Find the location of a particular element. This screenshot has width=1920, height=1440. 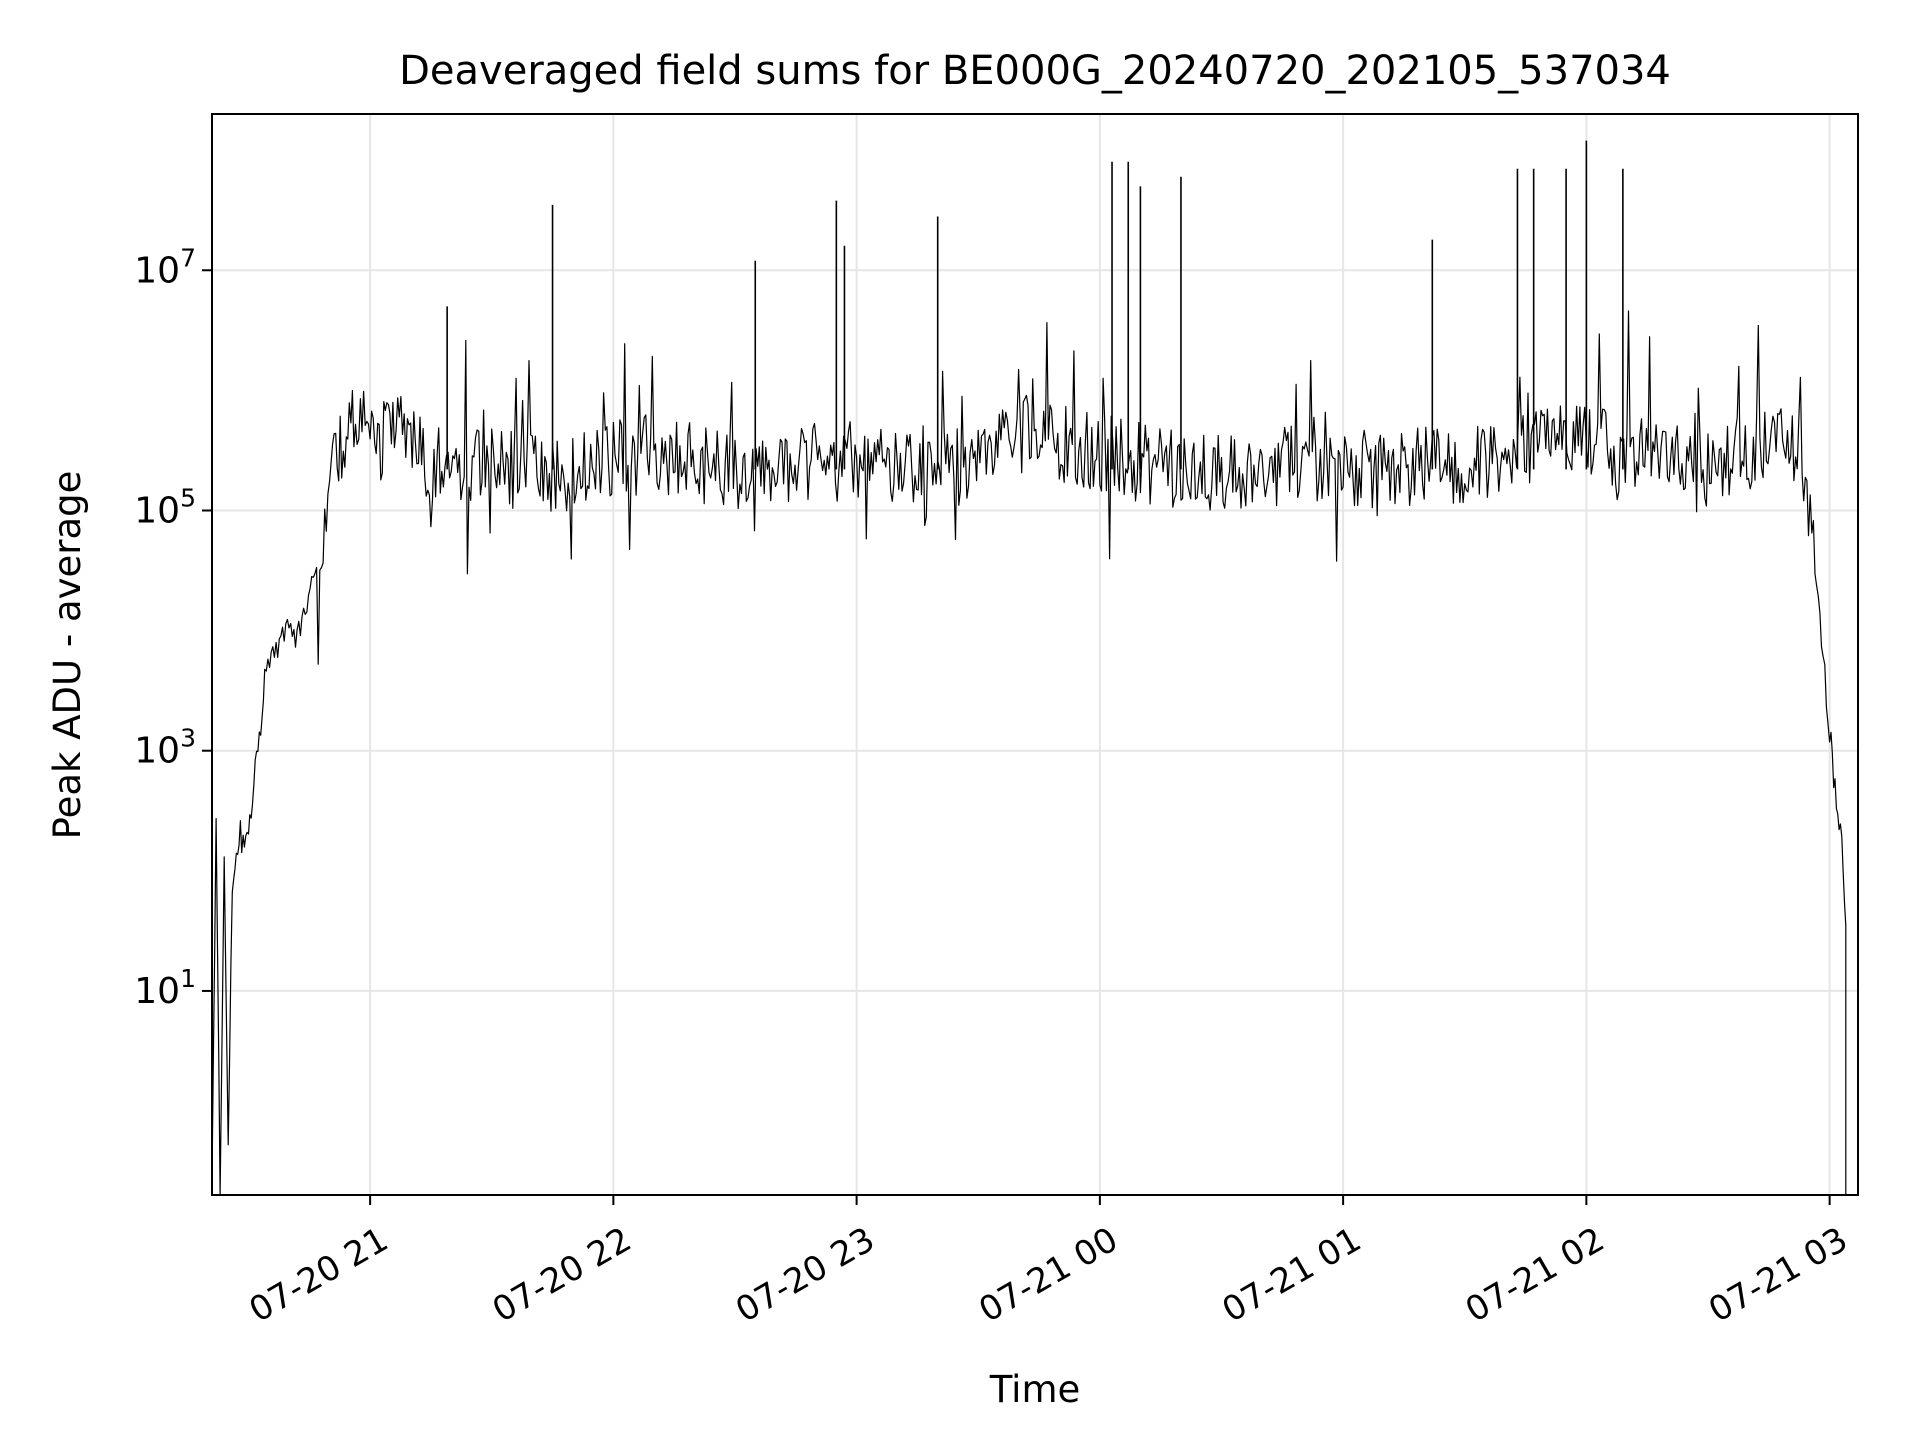

y-axis-label: Peak ADU - average is located at coordinates (67, 655).